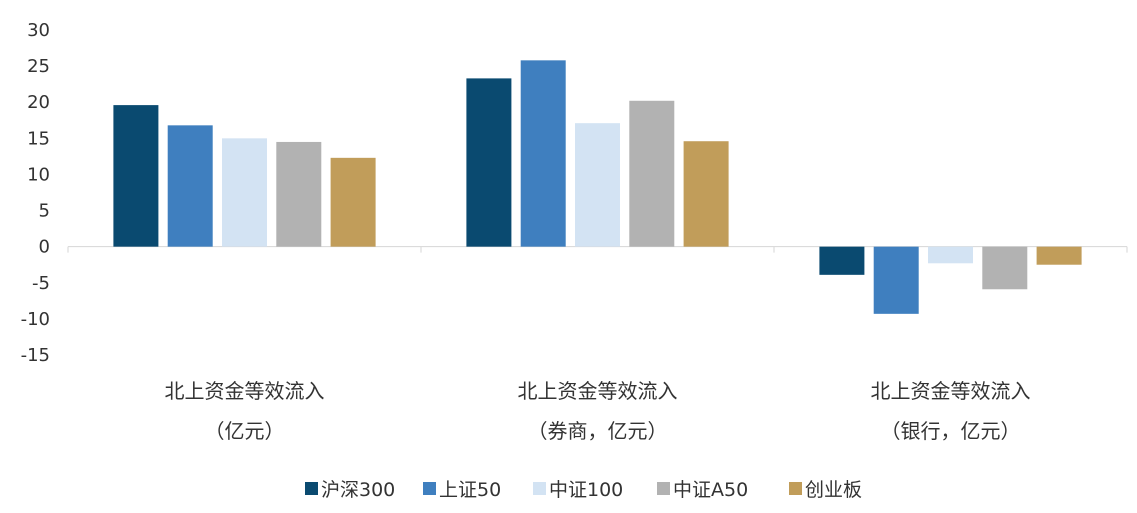 This screenshot has width=1137, height=513. I want to click on x-tick-label: （券商，亿元）, so click(598, 431).